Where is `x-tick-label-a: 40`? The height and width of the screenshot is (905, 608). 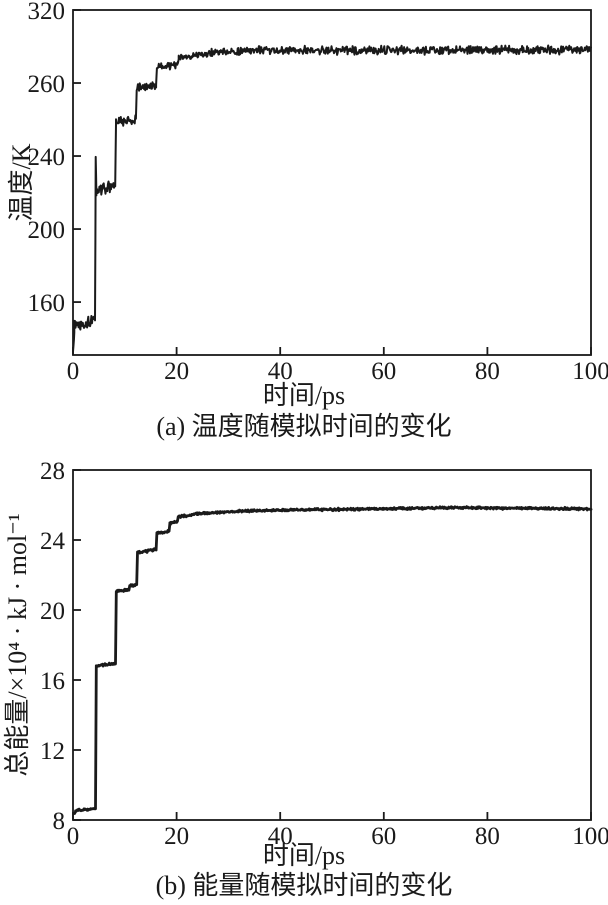
x-tick-label-a: 40 is located at coordinates (280, 371).